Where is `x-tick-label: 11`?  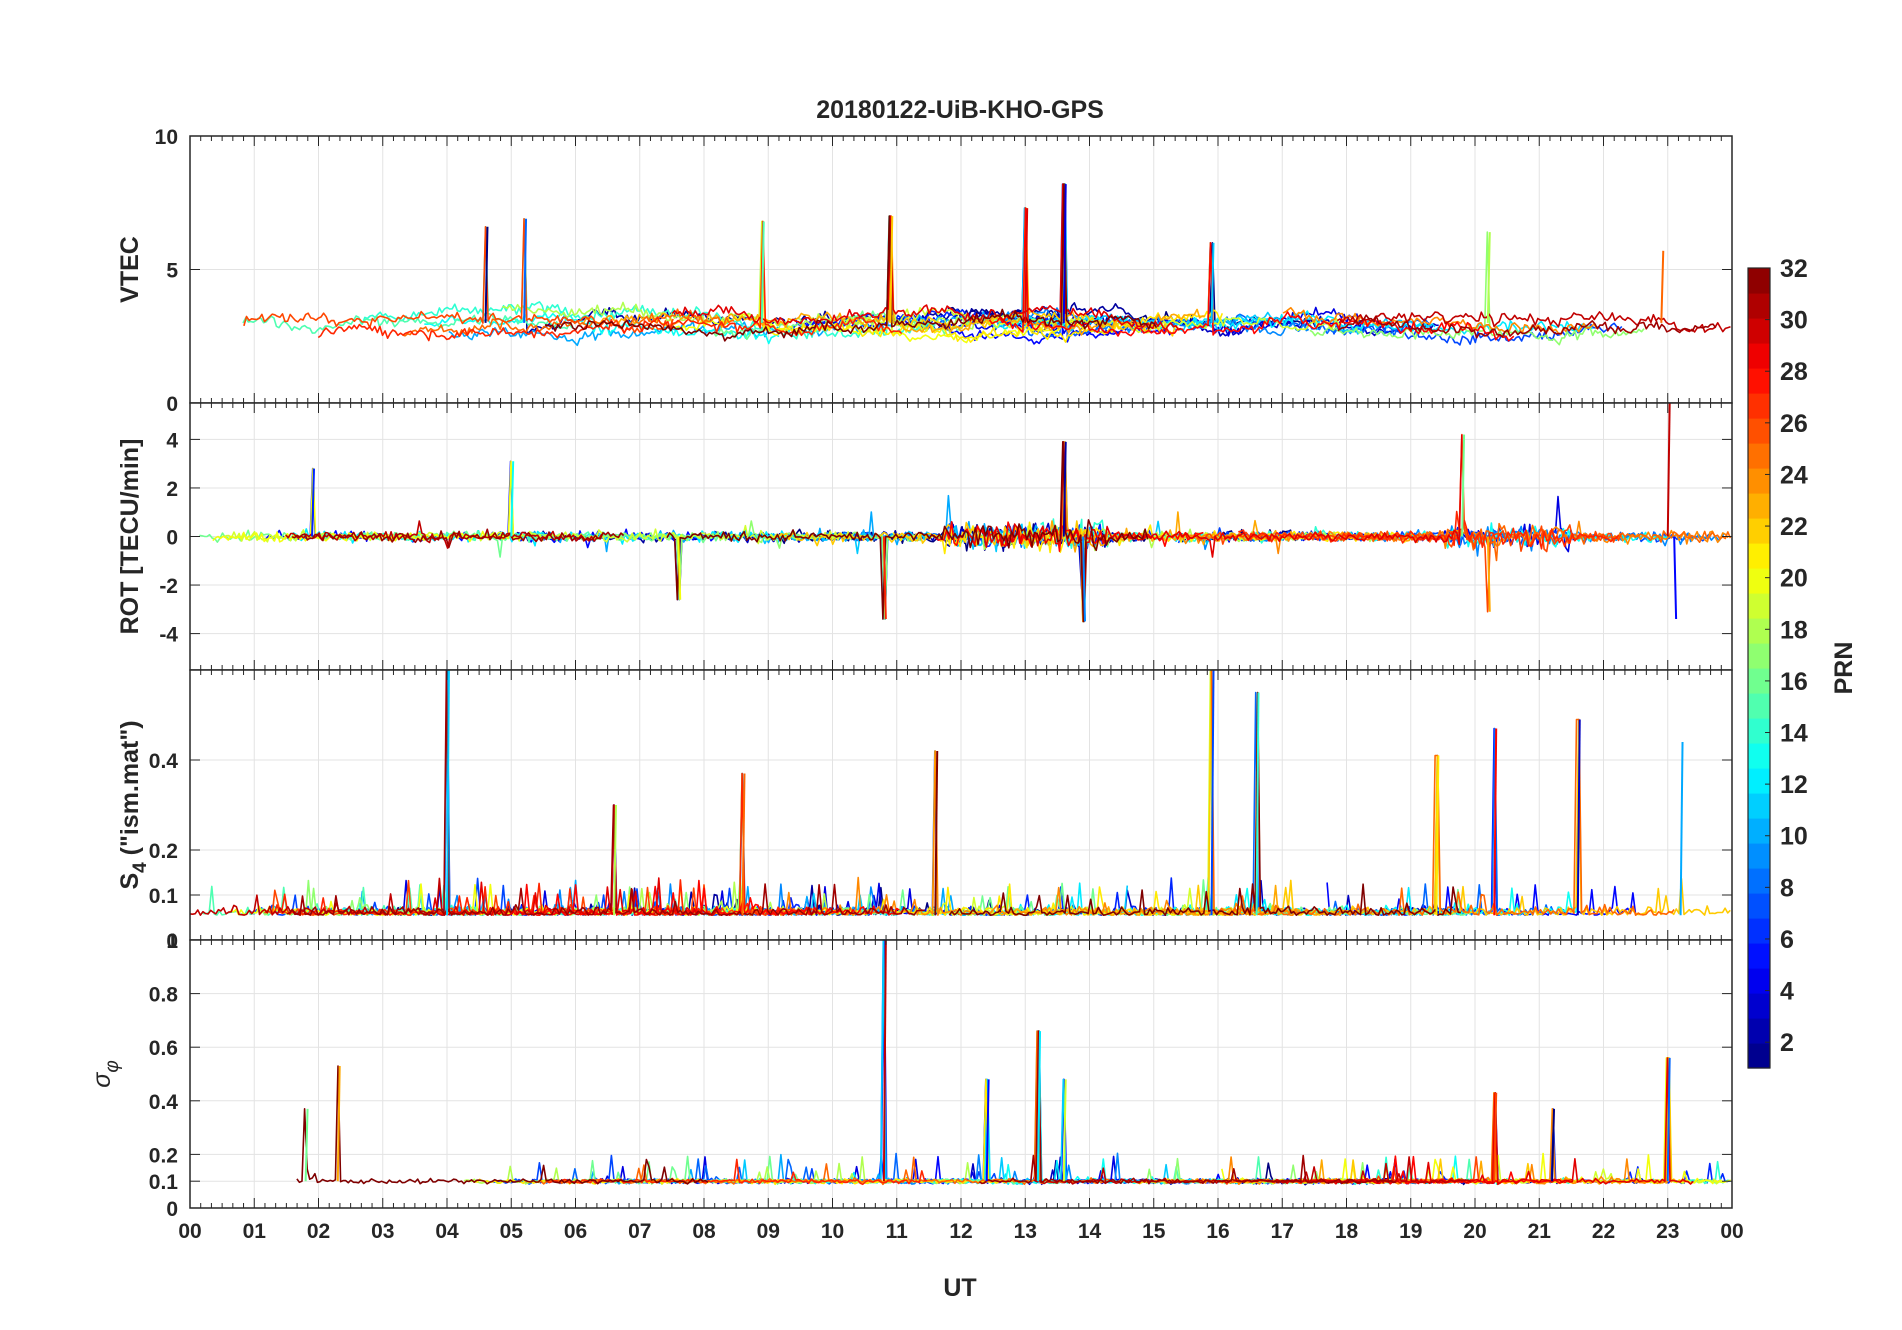
x-tick-label: 11 is located at coordinates (897, 1231).